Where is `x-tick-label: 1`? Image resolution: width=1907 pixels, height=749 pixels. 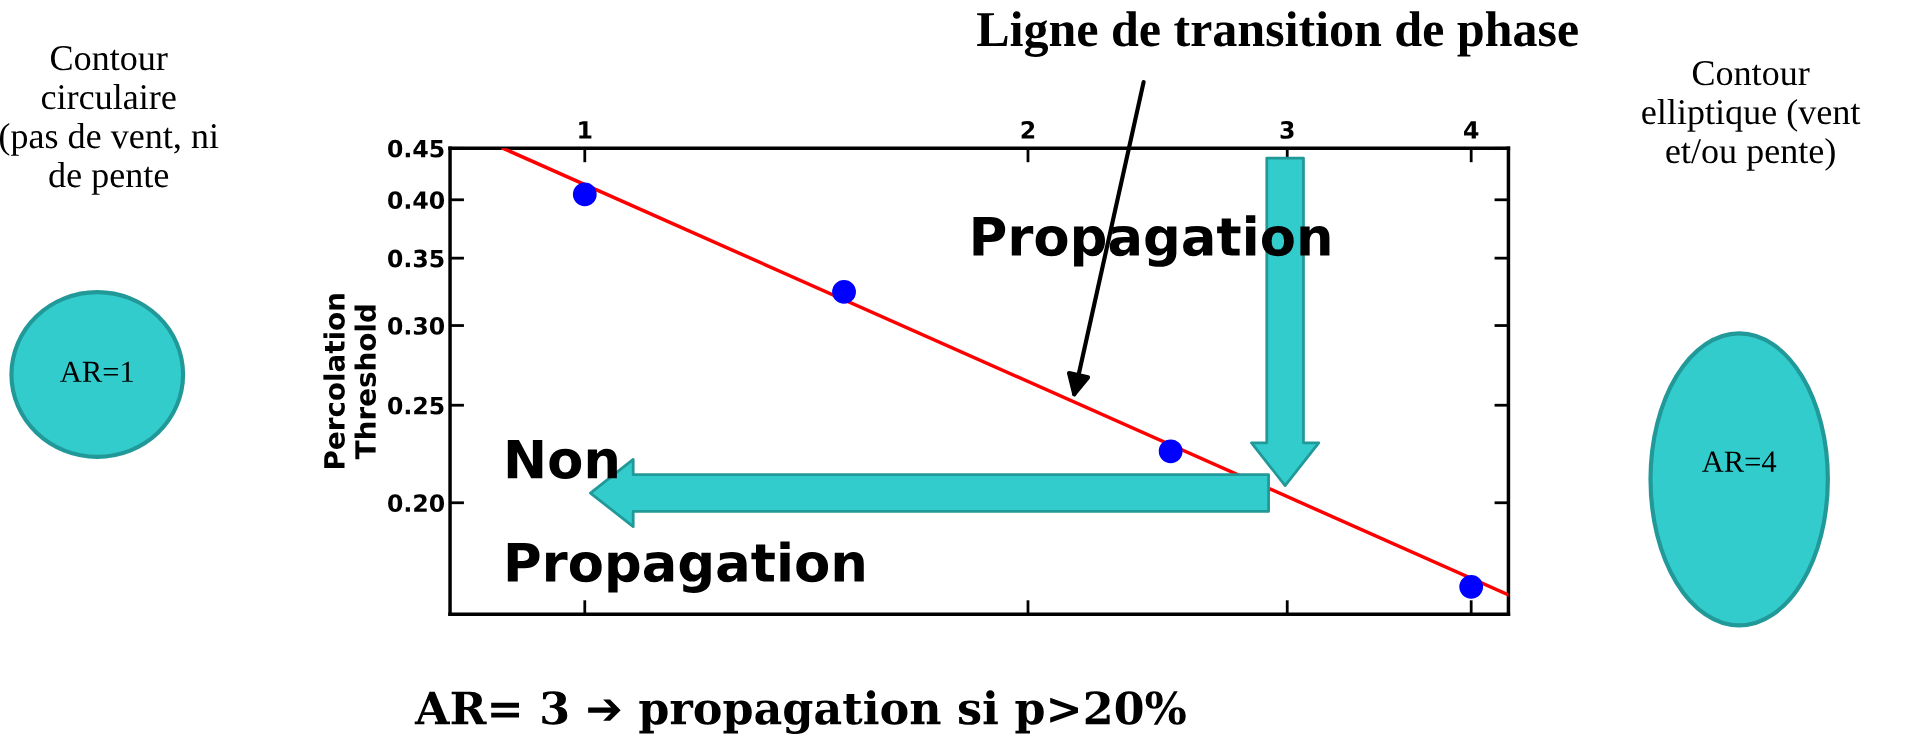 x-tick-label: 1 is located at coordinates (585, 130).